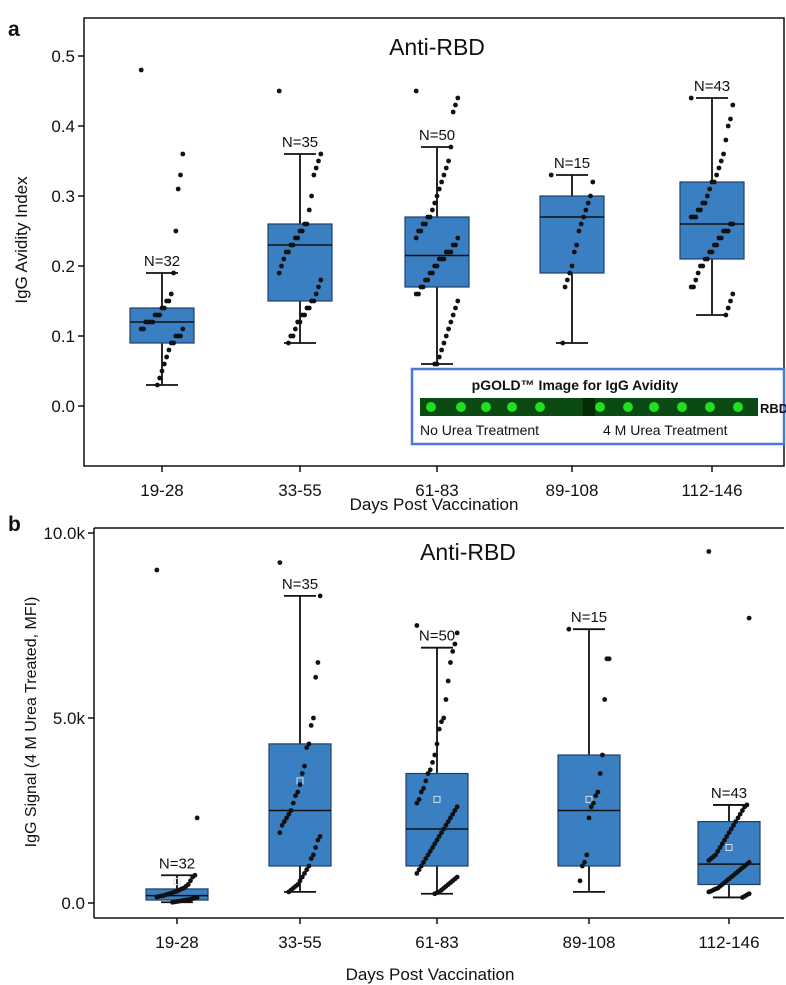  What do you see at coordinates (589, 617) in the screenshot?
I see `n-label: N=15` at bounding box center [589, 617].